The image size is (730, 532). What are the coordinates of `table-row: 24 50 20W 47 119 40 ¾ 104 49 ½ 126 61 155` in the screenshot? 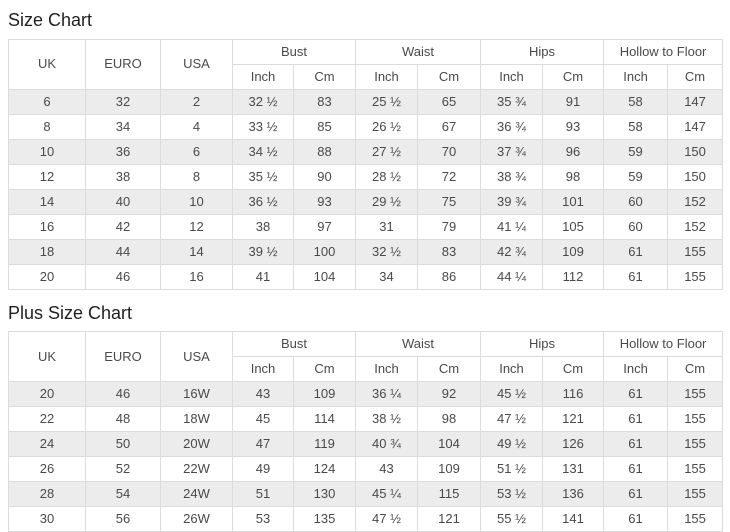 It's located at (366, 444).